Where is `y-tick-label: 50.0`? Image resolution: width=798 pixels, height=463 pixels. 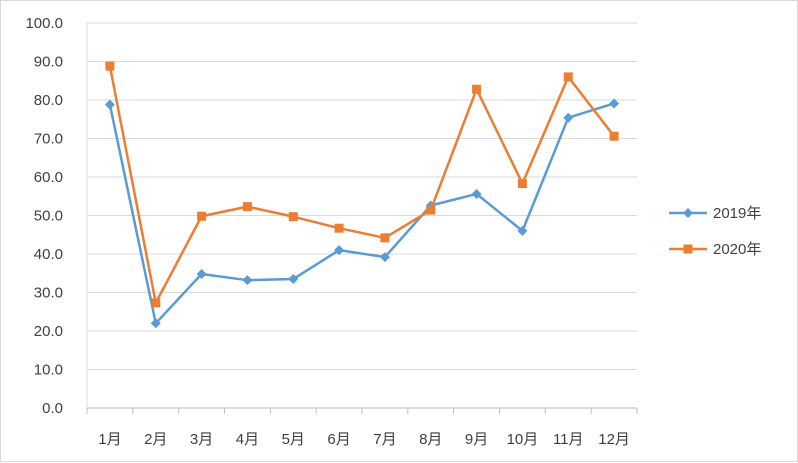
y-tick-label: 50.0 is located at coordinates (48, 216).